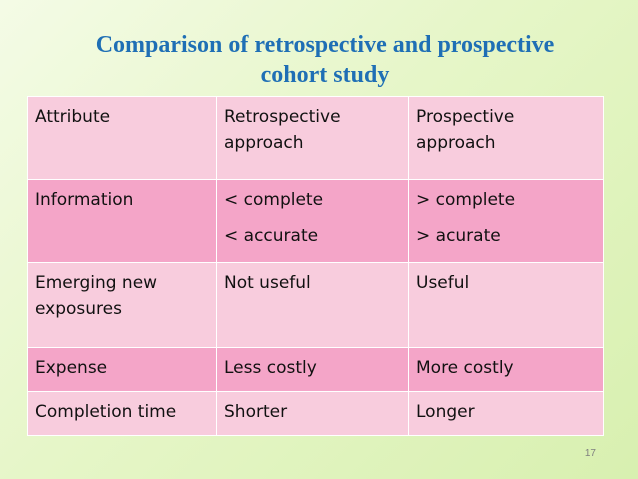 This screenshot has height=479, width=638. Describe the element at coordinates (506, 305) in the screenshot. I see `cell-prospective: Useful` at that location.